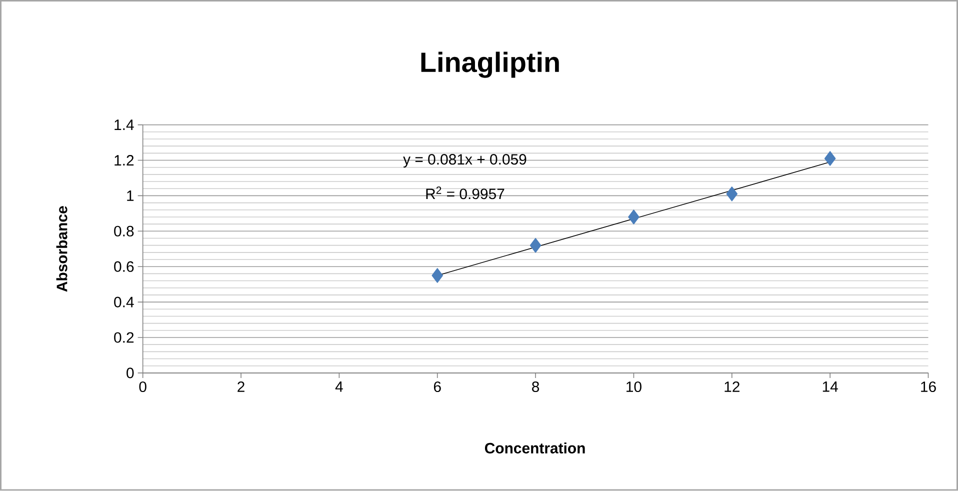  Describe the element at coordinates (928, 387) in the screenshot. I see `x-tick-label: 16` at that location.